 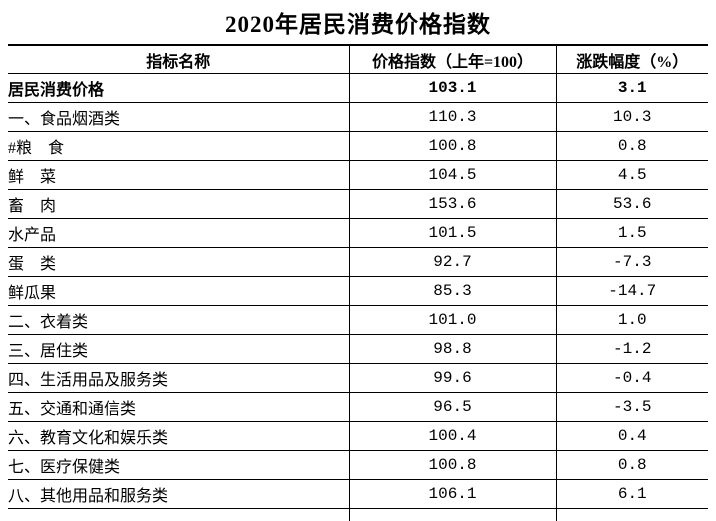 What do you see at coordinates (452, 175) in the screenshot?
I see `price-index-value: 104.5` at bounding box center [452, 175].